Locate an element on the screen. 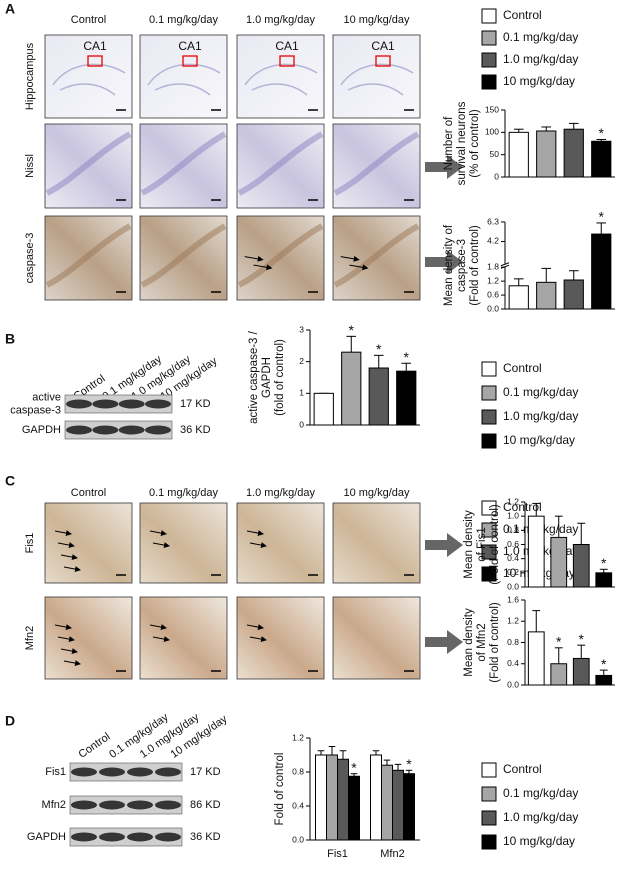 This screenshot has height=877, width=620. y-axis-label: Number of is located at coordinates (449, 143).